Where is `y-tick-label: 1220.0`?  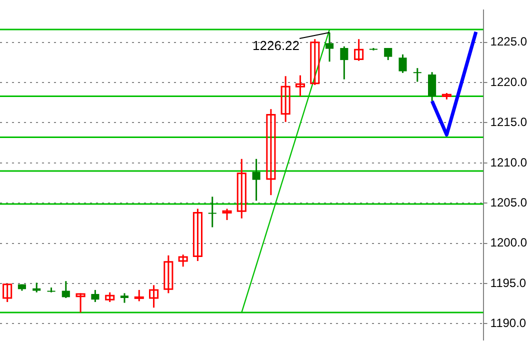 y-tick-label: 1220.0 is located at coordinates (509, 81).